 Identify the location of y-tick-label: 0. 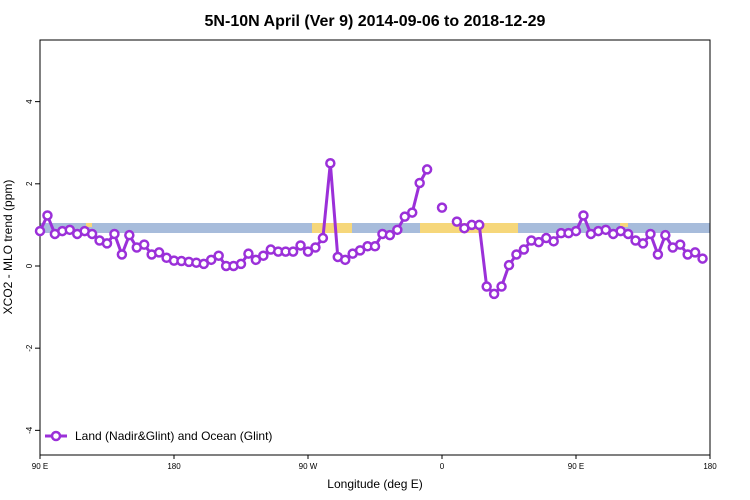
(29, 265).